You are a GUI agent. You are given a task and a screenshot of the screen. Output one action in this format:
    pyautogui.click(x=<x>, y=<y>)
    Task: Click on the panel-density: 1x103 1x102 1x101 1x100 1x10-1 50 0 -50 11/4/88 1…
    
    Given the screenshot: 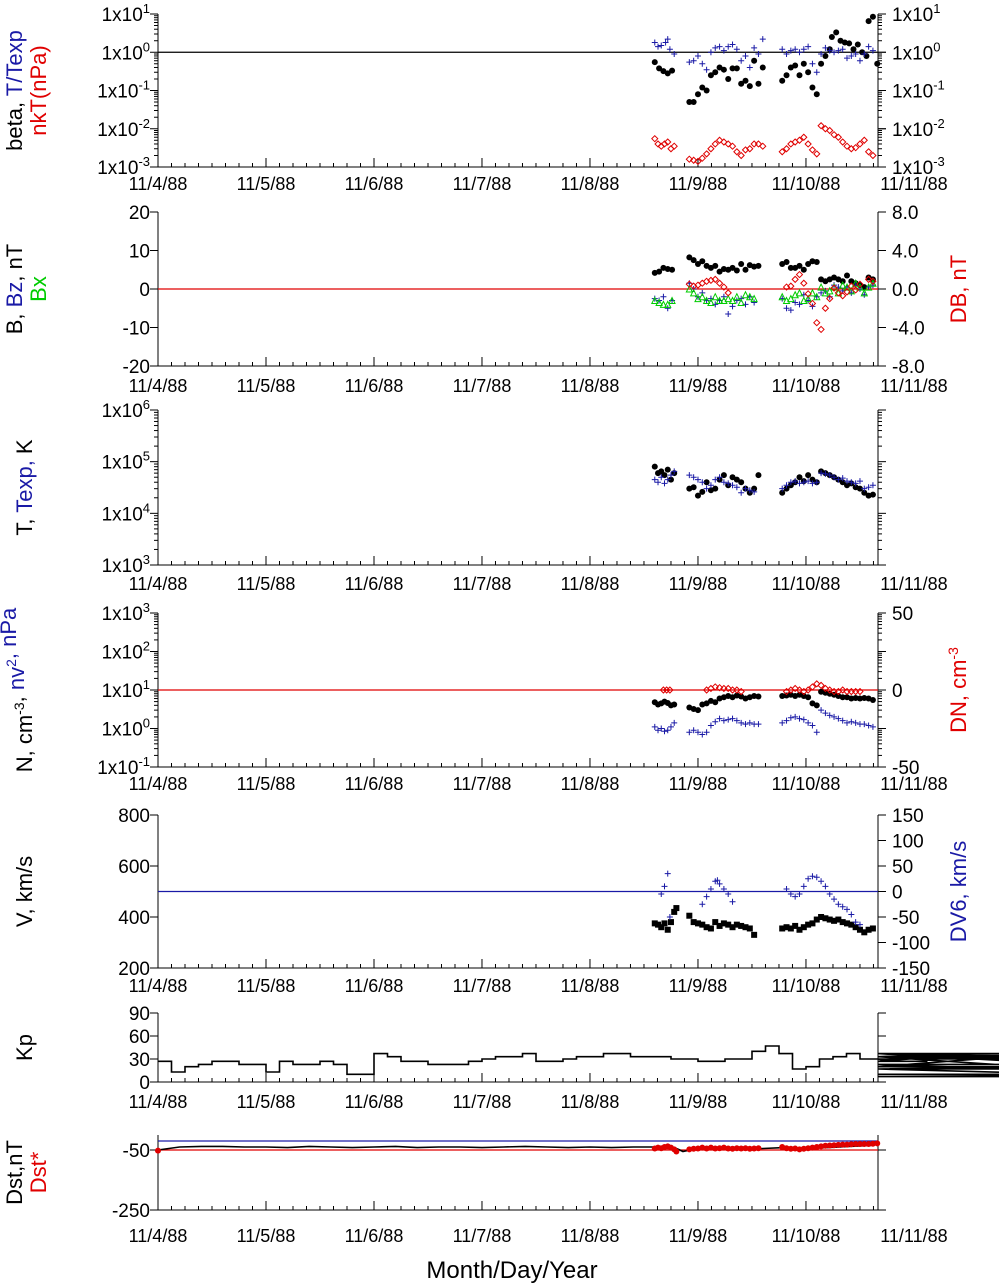 What is the action you would take?
    pyautogui.click(x=485, y=697)
    